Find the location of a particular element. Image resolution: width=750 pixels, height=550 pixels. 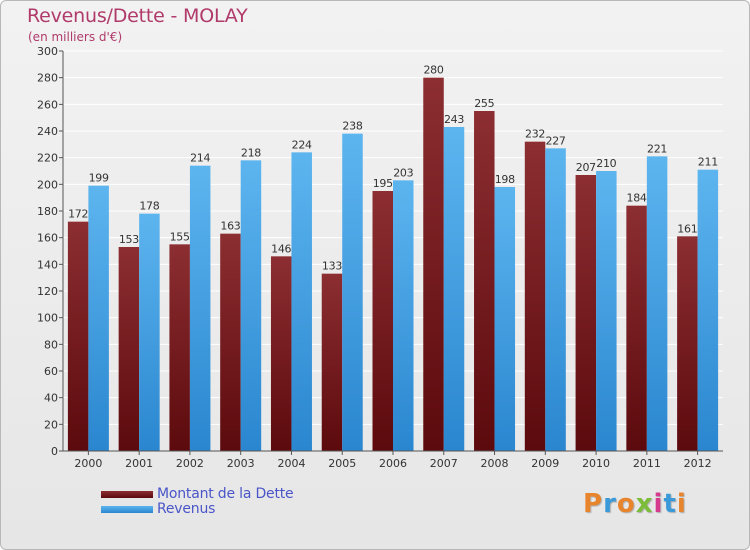

data-label-debt: 172 is located at coordinates (78, 214).